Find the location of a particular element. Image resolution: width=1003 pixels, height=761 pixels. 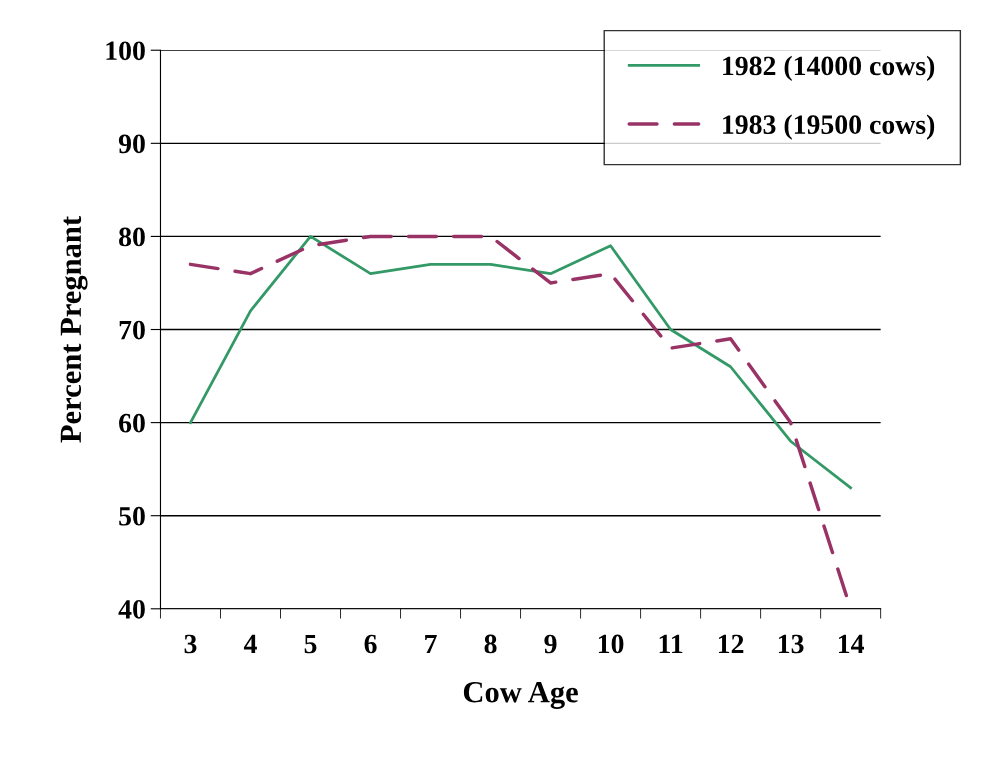

y-tick-label: 90 is located at coordinates (131, 144).